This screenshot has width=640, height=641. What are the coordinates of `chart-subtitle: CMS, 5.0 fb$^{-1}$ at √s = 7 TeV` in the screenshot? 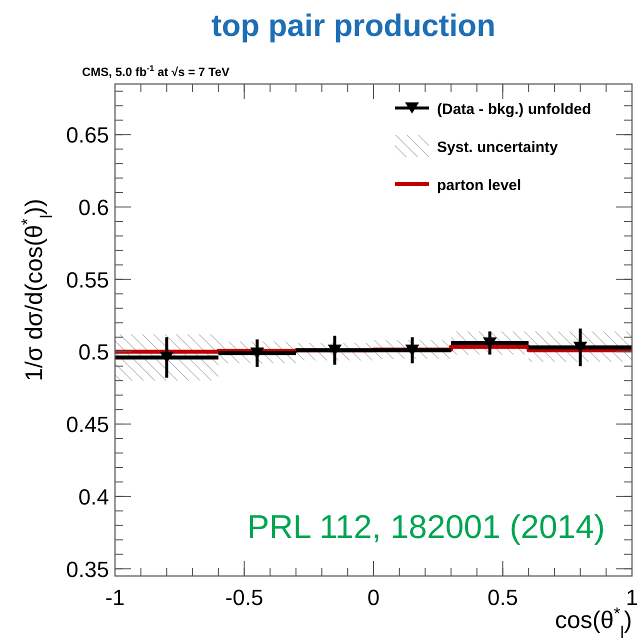 It's located at (156, 71).